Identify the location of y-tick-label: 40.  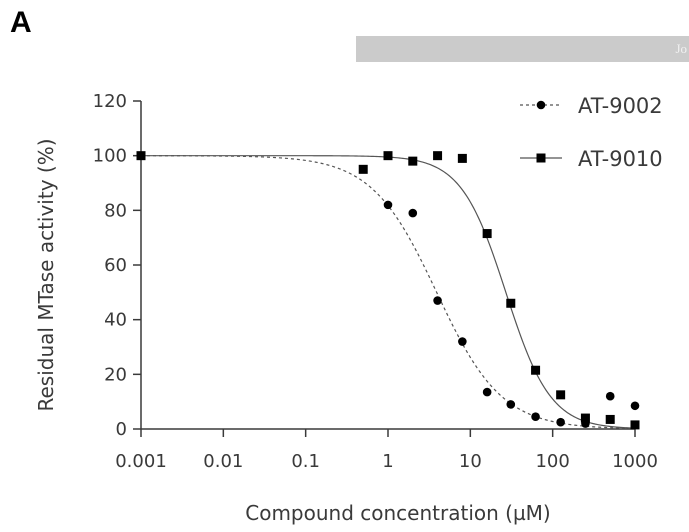
(115, 320).